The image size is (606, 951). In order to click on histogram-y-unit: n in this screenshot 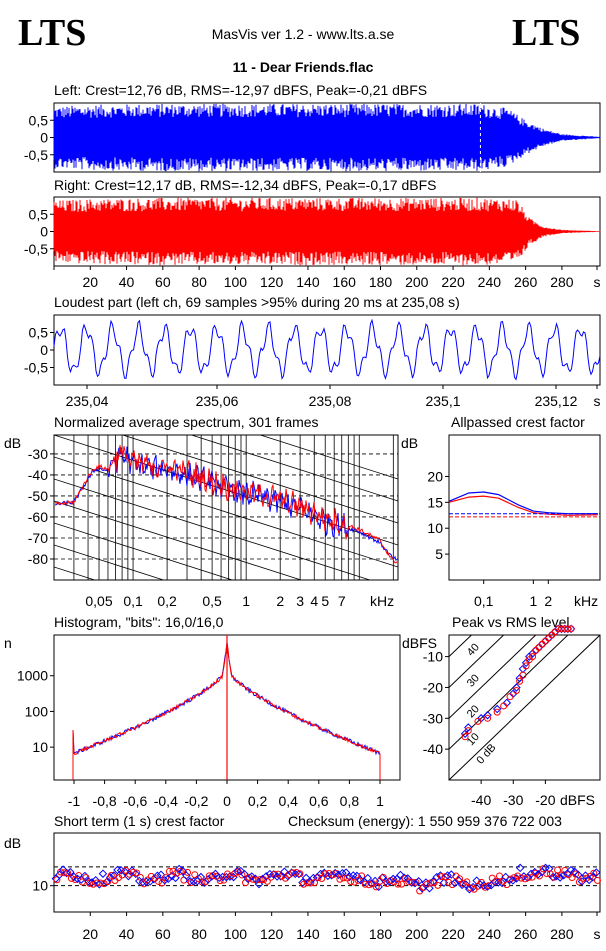, I will do `click(8, 643)`.